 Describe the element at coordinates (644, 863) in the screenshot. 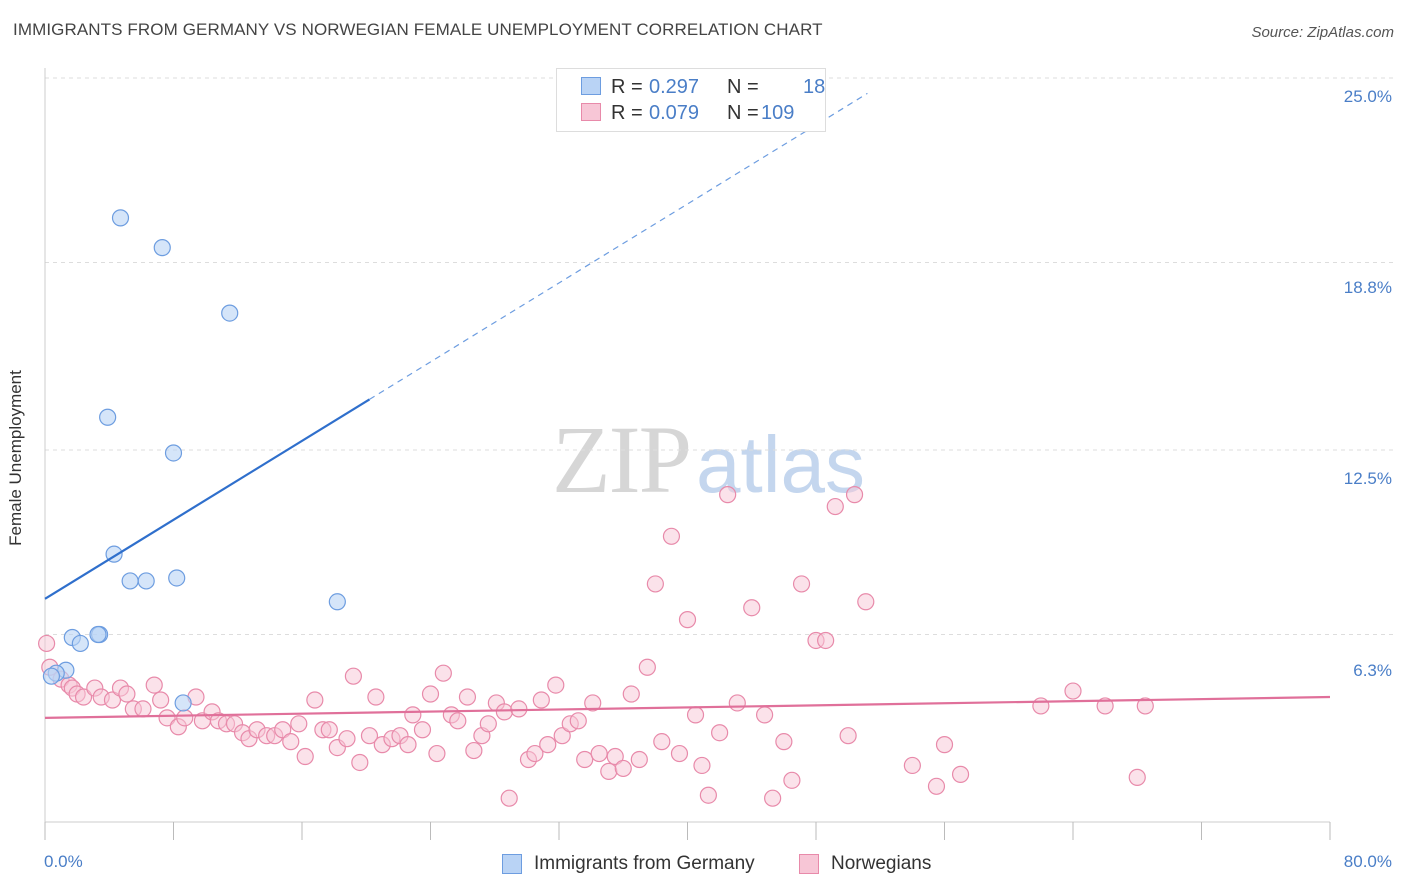

I see `legend-label-germany: Immigrants from Germany` at that location.